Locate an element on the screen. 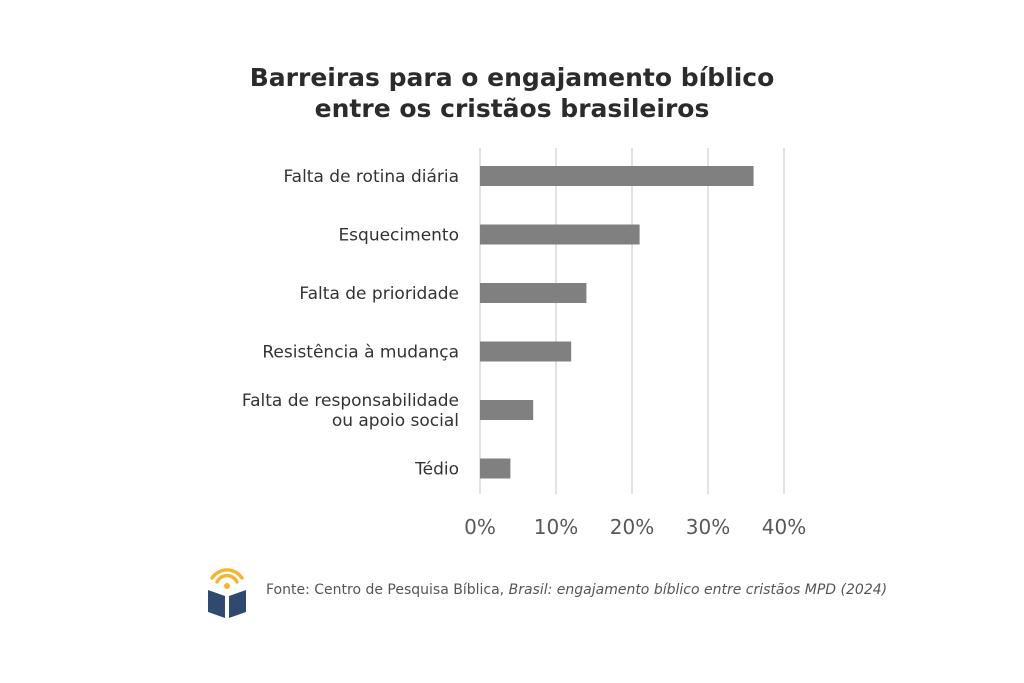 The width and height of the screenshot is (1024, 683). signal-dot is located at coordinates (227, 586).